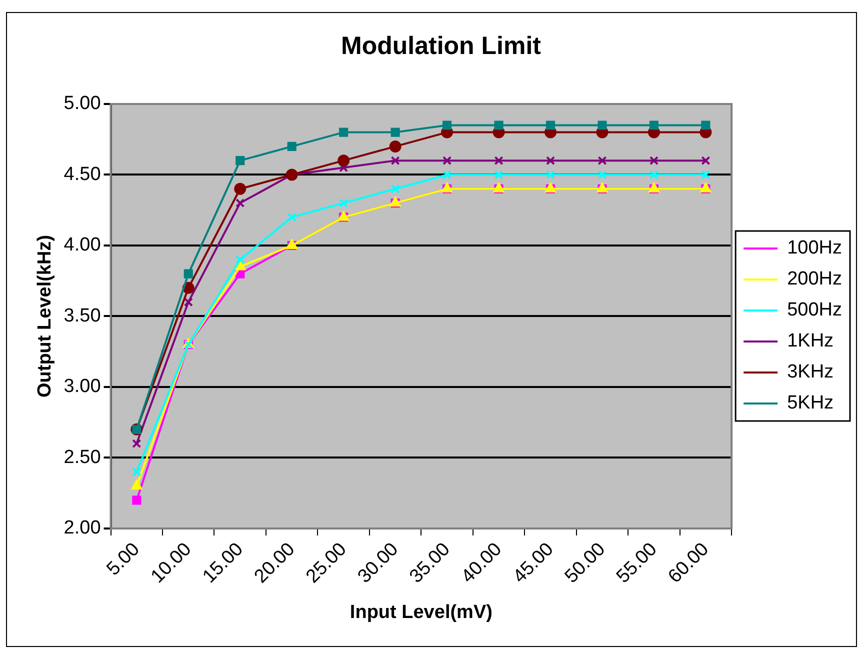 The height and width of the screenshot is (648, 864). I want to click on y-tick-label: 4.00, so click(82, 245).